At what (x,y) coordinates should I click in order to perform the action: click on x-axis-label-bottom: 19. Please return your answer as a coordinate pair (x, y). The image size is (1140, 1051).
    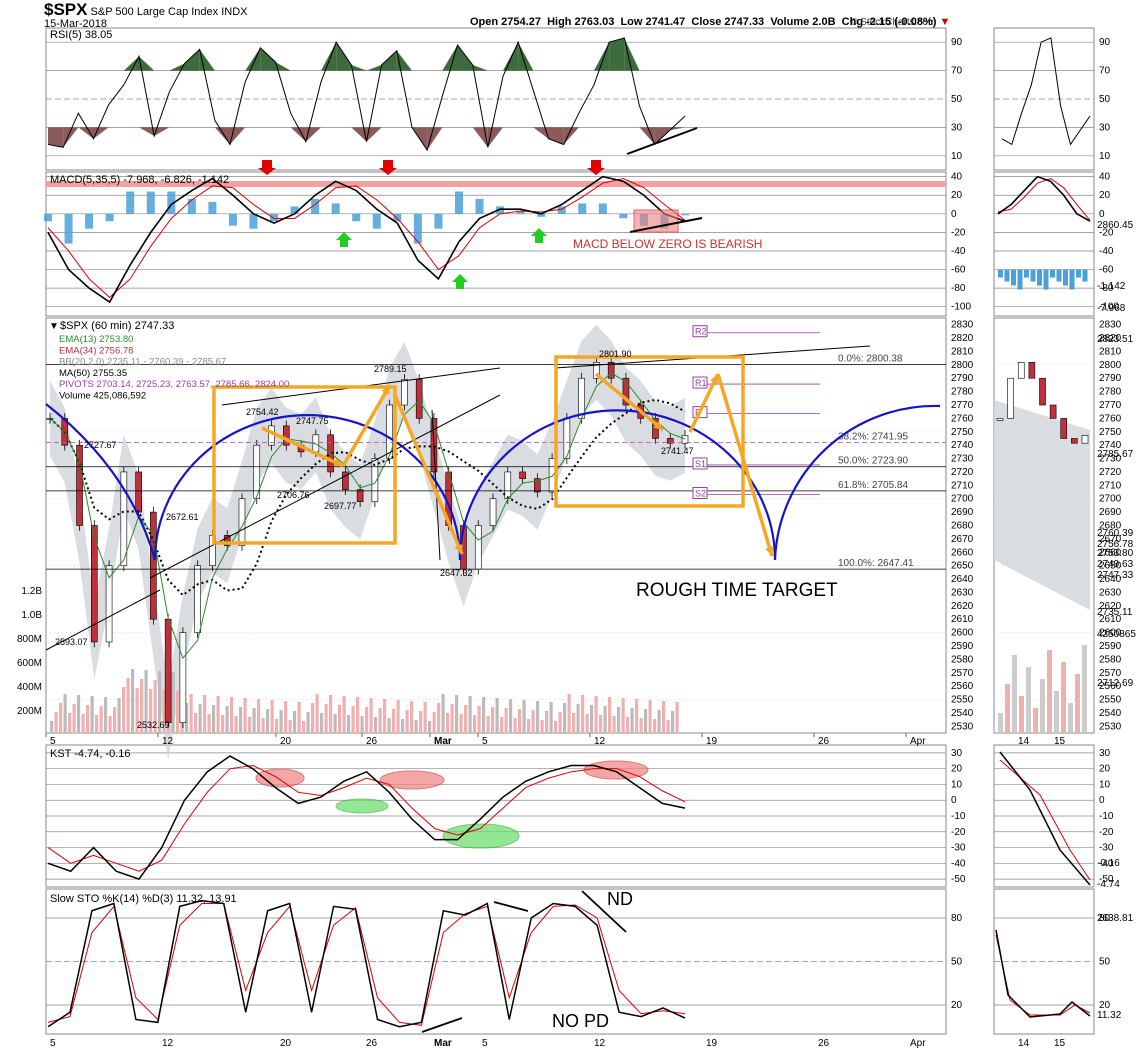
    Looking at the image, I should click on (712, 1043).